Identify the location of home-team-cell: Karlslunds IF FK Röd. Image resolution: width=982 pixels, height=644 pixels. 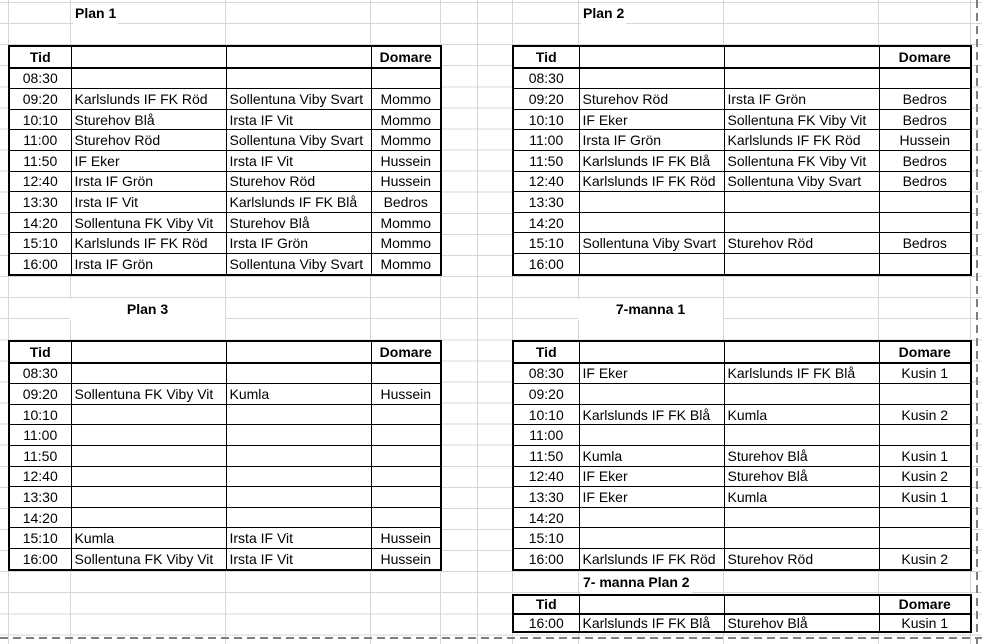
(148, 243).